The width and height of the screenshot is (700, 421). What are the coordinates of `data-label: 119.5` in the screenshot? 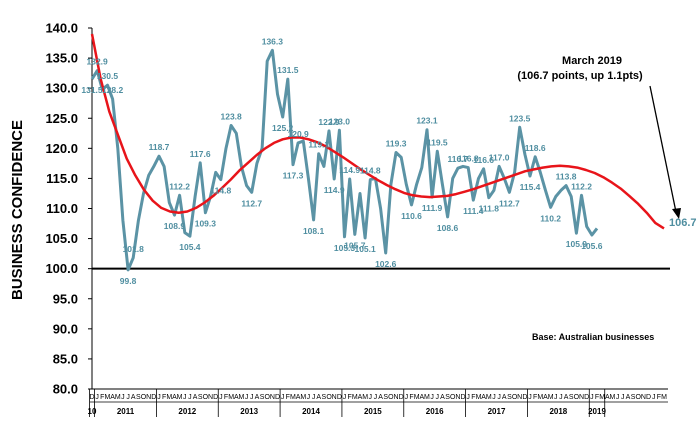 It's located at (437, 142).